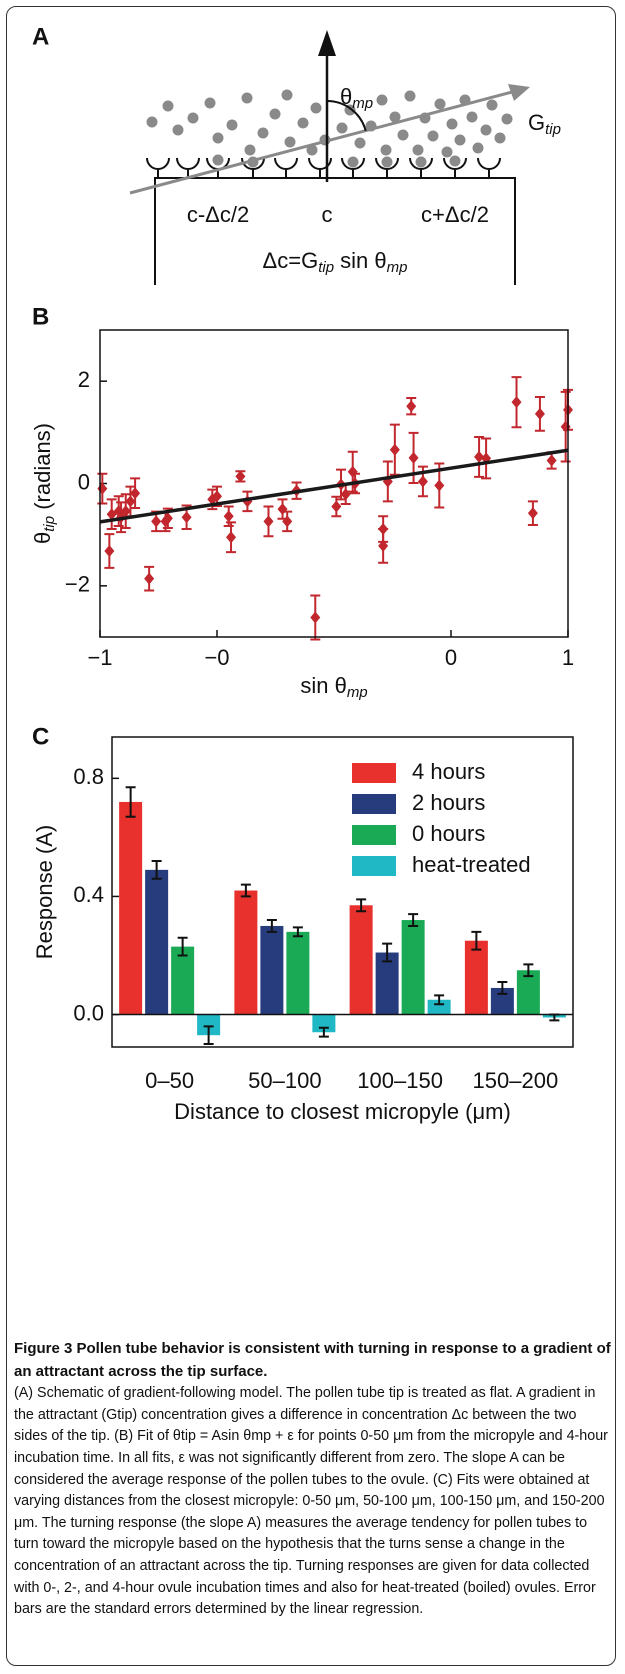 The width and height of the screenshot is (625, 1674). What do you see at coordinates (448, 771) in the screenshot?
I see `legend-label: 4 hours` at bounding box center [448, 771].